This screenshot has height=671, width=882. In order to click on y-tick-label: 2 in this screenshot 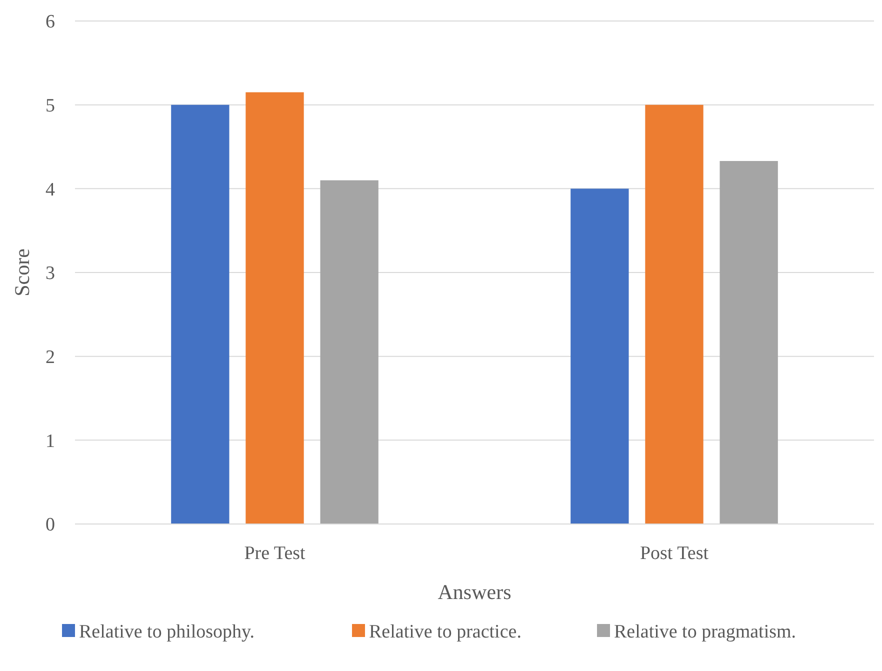, I will do `click(50, 357)`.